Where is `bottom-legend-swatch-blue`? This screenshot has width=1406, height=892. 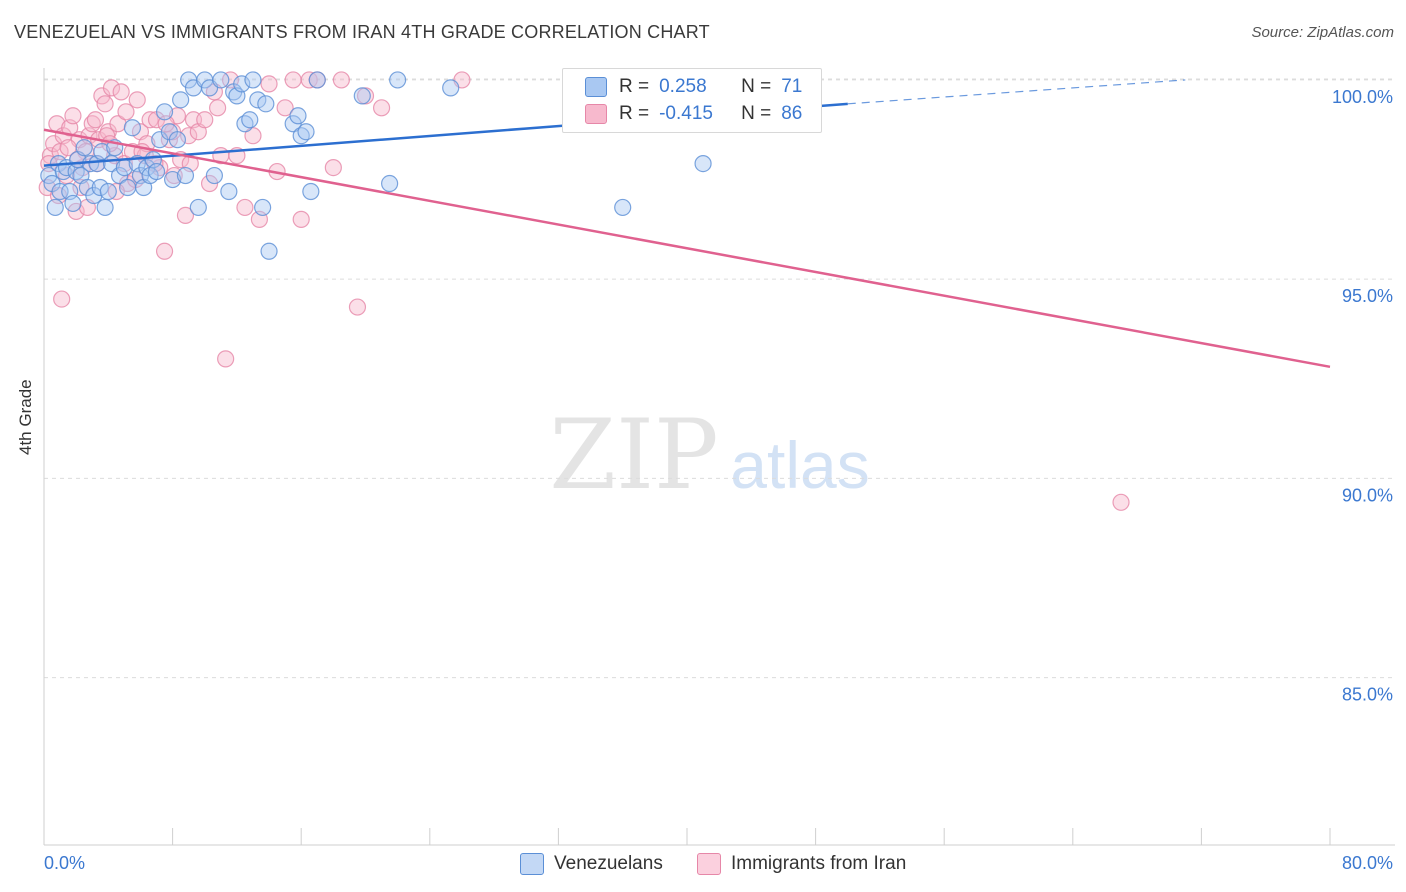 bottom-legend-swatch-blue is located at coordinates (532, 864).